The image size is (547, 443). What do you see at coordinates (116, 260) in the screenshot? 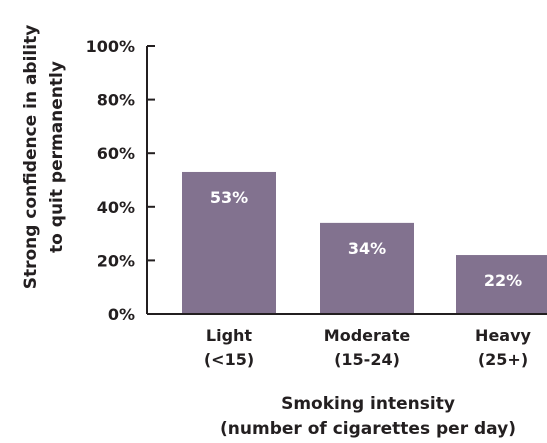
I see `y-tick-label-1: 20%` at bounding box center [116, 260].